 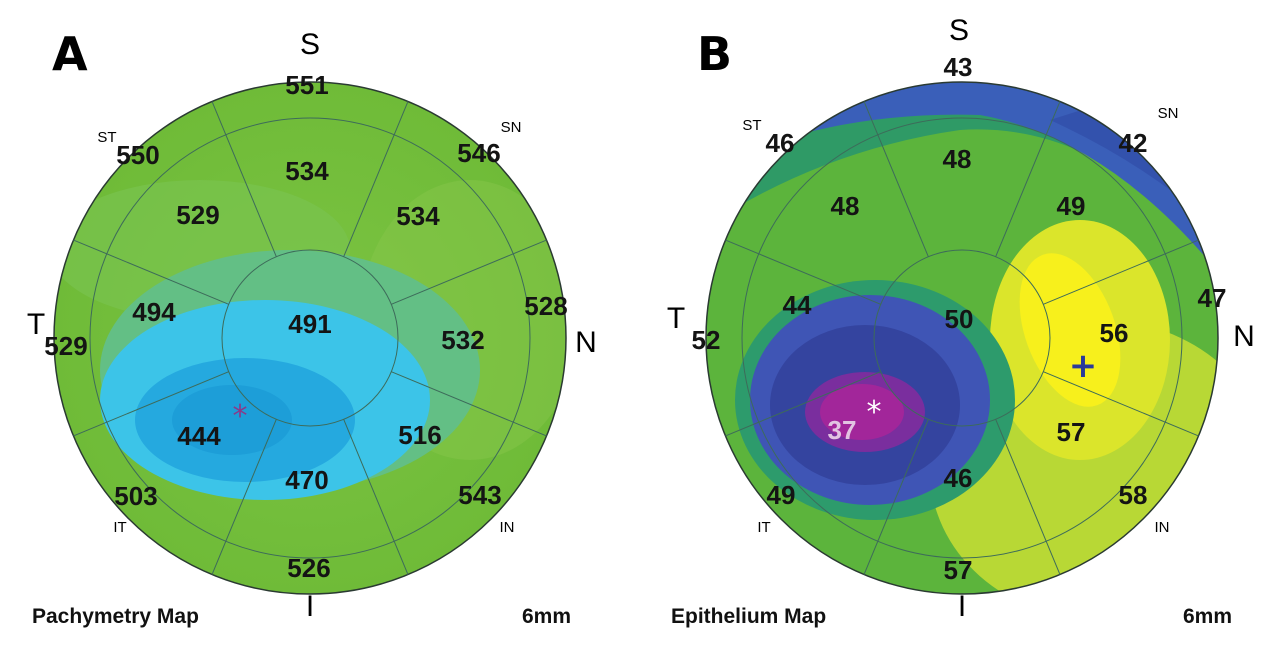 I want to click on value-outer-n: 47, so click(x=1212, y=298).